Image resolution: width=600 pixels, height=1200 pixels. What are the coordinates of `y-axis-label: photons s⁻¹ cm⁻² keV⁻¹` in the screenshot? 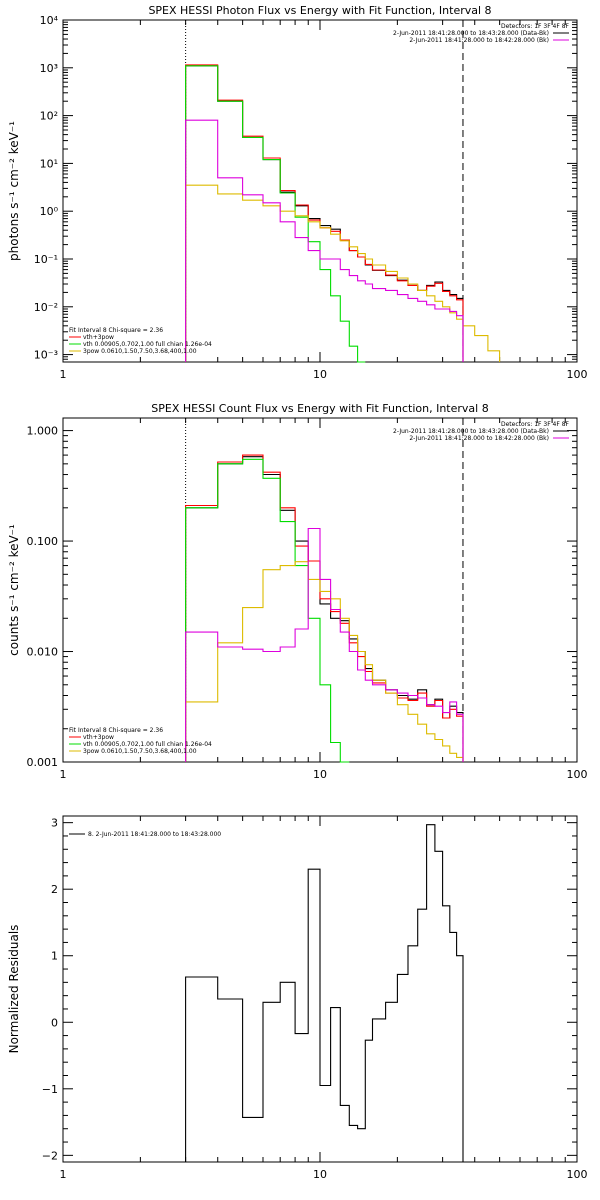 It's located at (14, 191).